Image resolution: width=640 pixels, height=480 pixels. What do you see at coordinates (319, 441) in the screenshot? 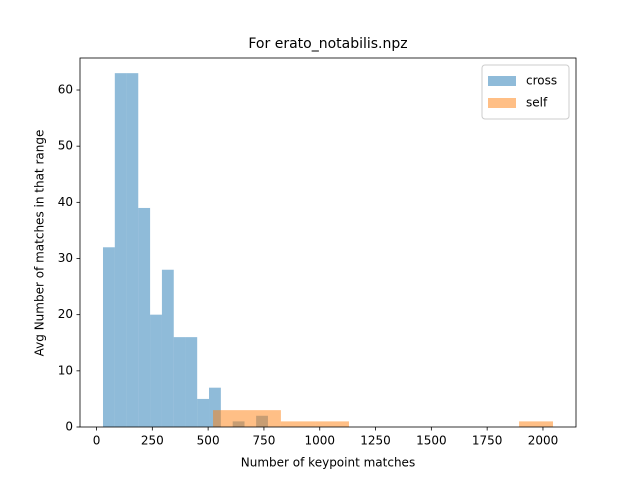
I see `x-tick-label: 1000` at bounding box center [319, 441].